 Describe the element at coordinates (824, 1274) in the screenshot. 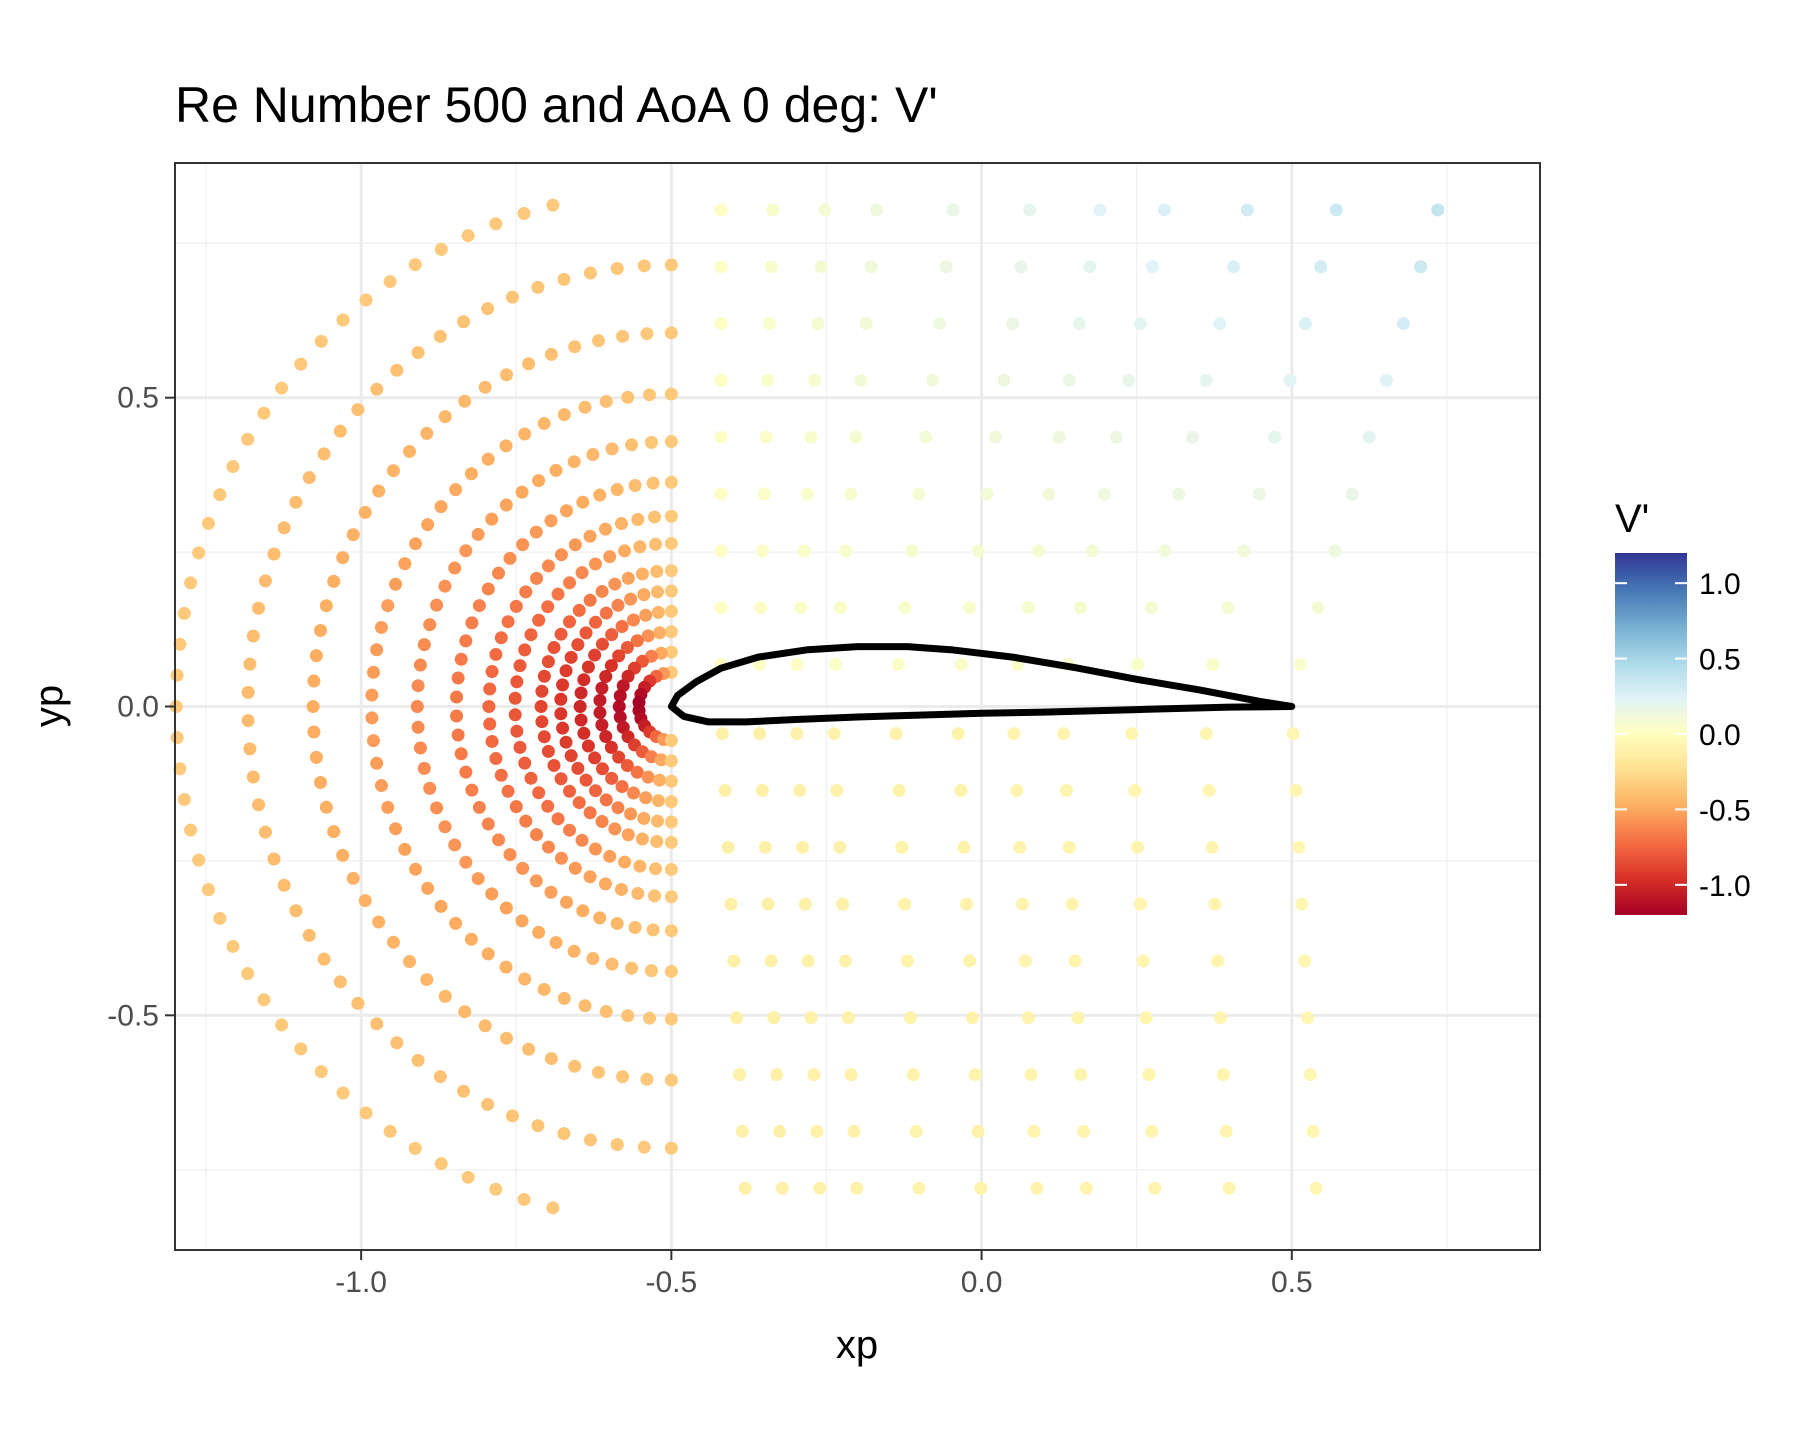

I see `x-axis: -1.0 -0.5 0.0 0.5` at that location.